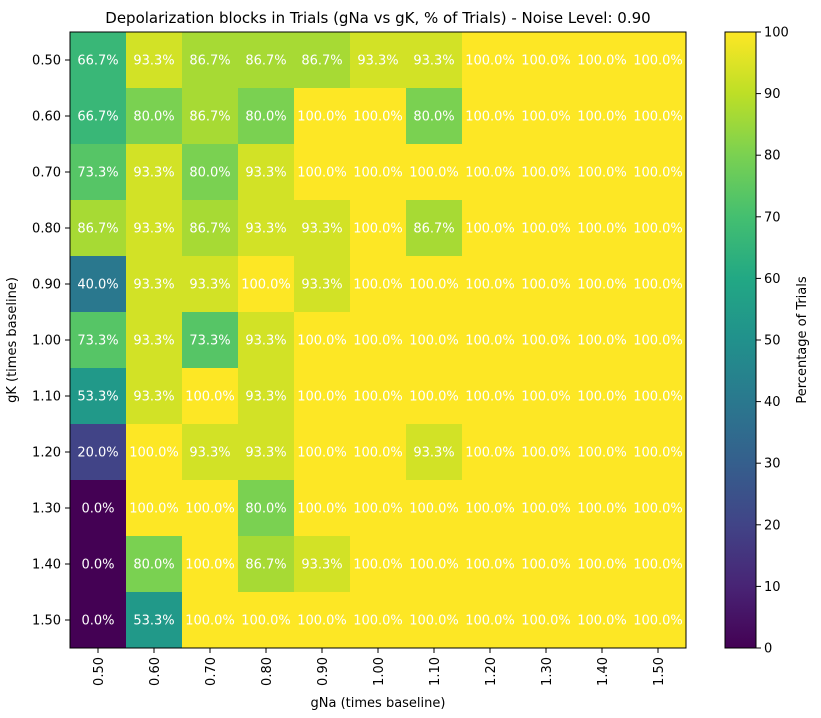 The height and width of the screenshot is (718, 821). Describe the element at coordinates (46, 173) in the screenshot. I see `y-tick-label: 0.70` at that location.